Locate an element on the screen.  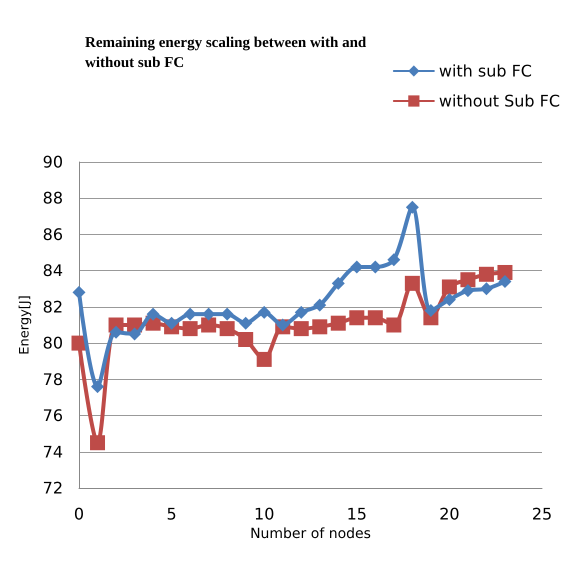
x-tick-label: 15 is located at coordinates (356, 514).